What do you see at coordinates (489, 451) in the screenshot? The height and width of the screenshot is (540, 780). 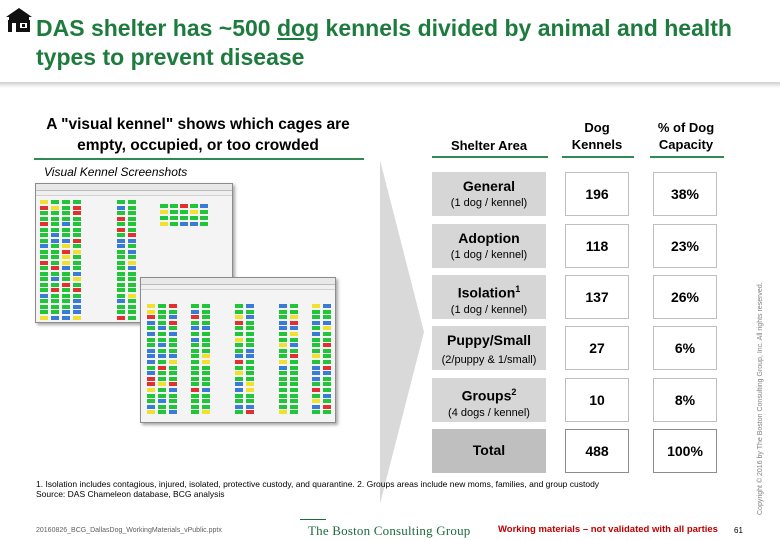 I see `area-total: Total` at bounding box center [489, 451].